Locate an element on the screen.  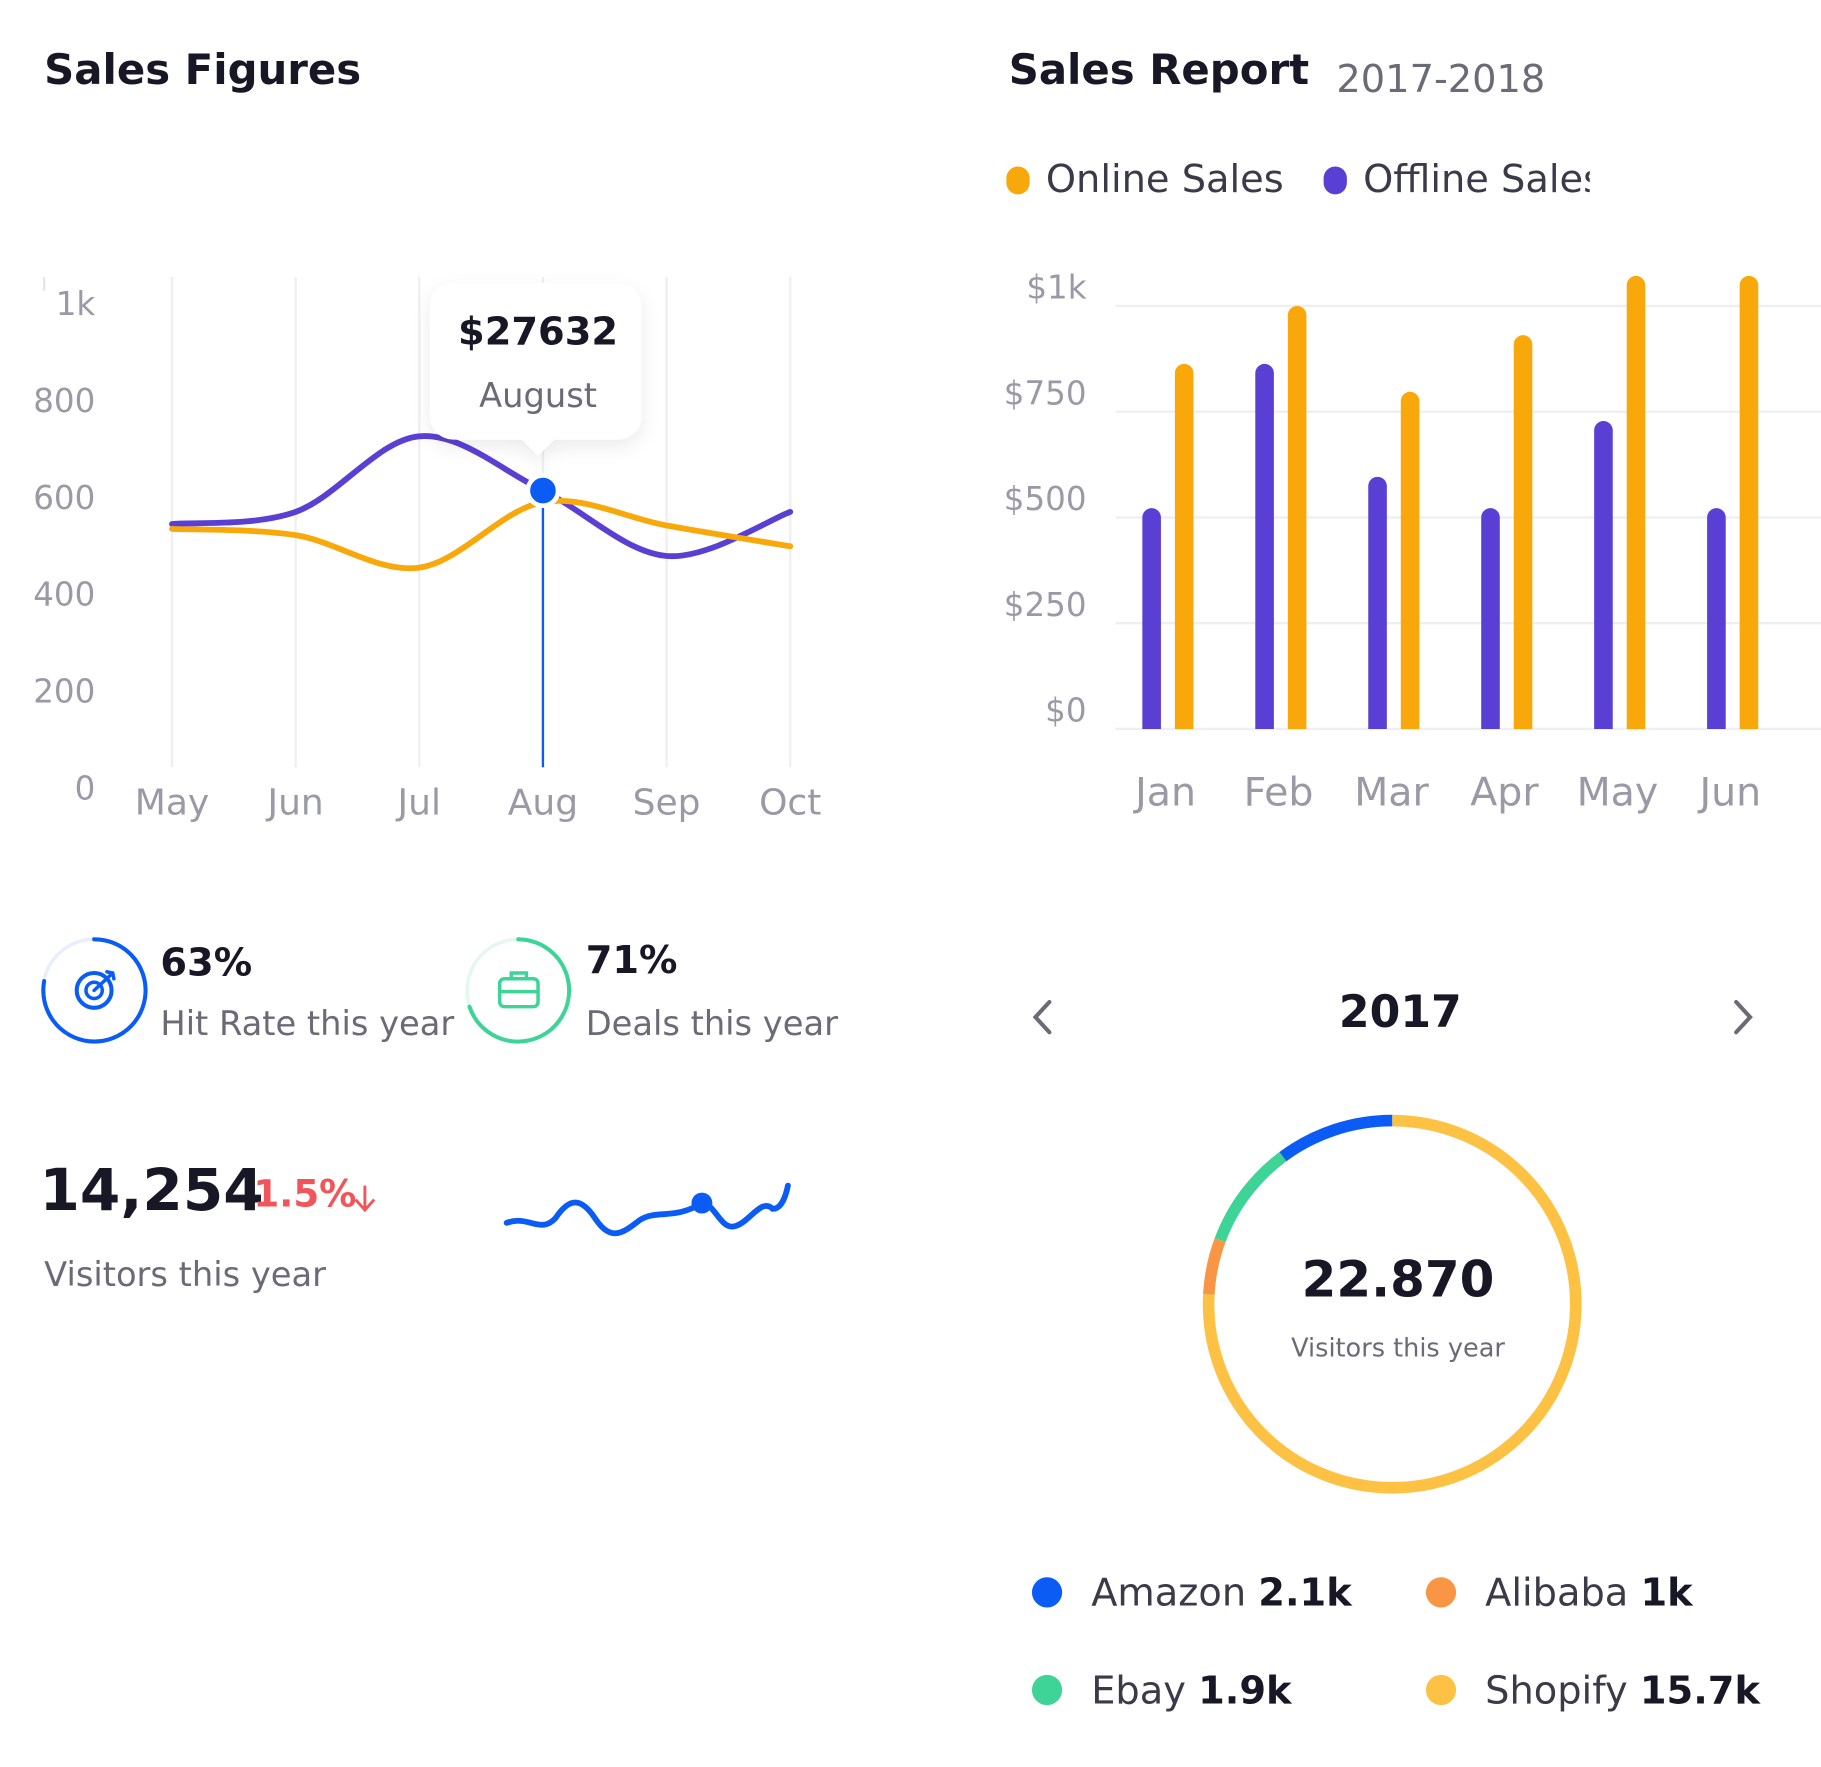
x-tick-label: Apr is located at coordinates (1504, 793).